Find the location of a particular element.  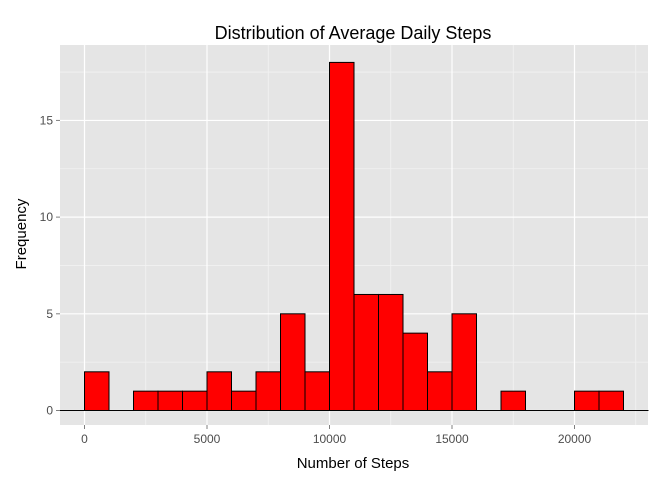

x-axis-ticks: 0 5000 10000 15000 20000 is located at coordinates (336, 435).